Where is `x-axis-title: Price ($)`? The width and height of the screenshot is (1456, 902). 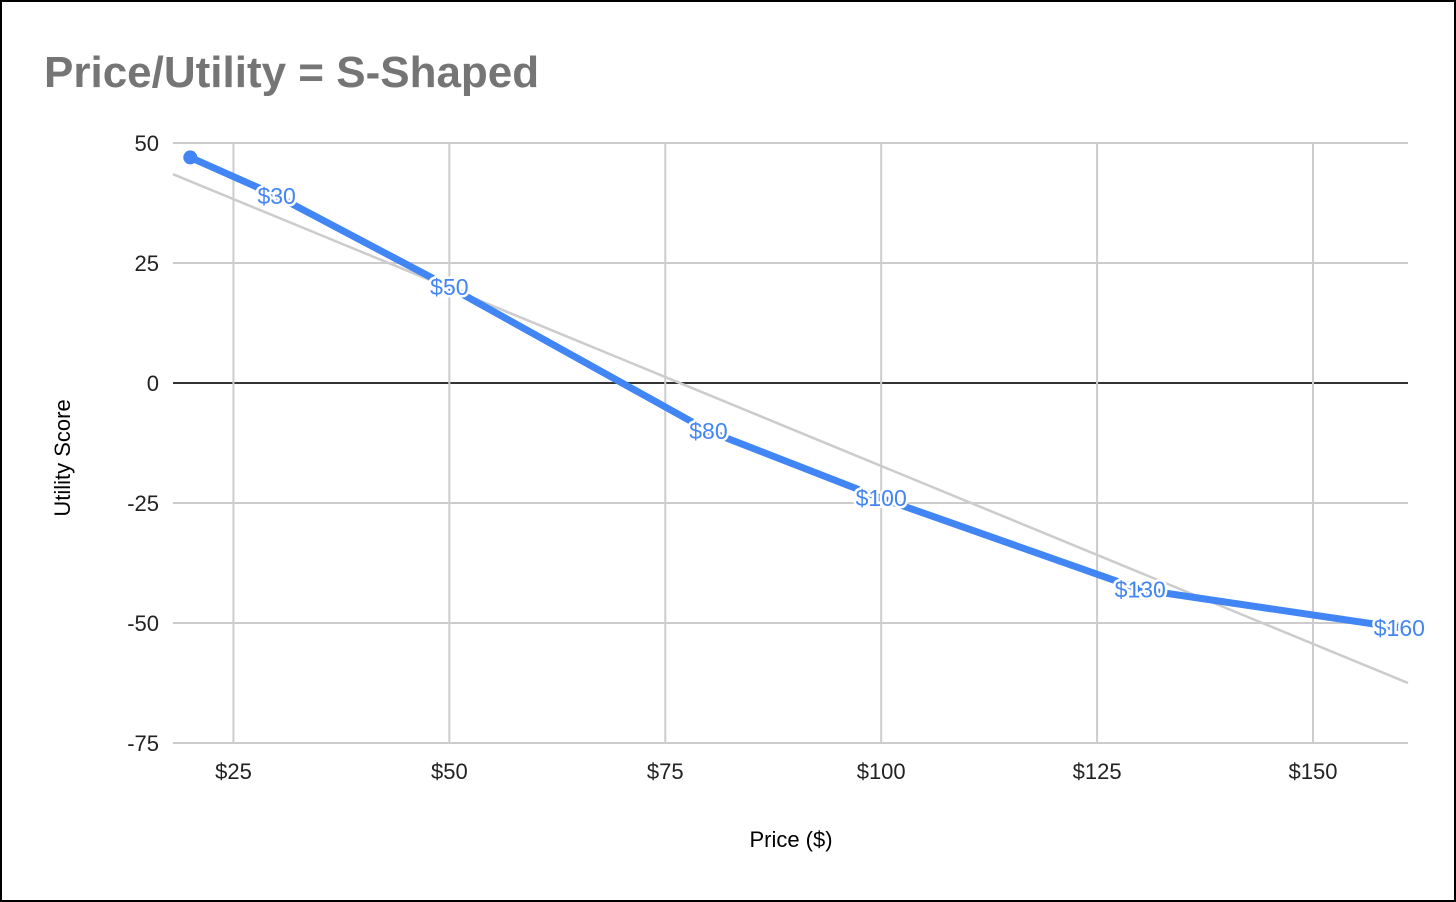
x-axis-title: Price ($) is located at coordinates (790, 839).